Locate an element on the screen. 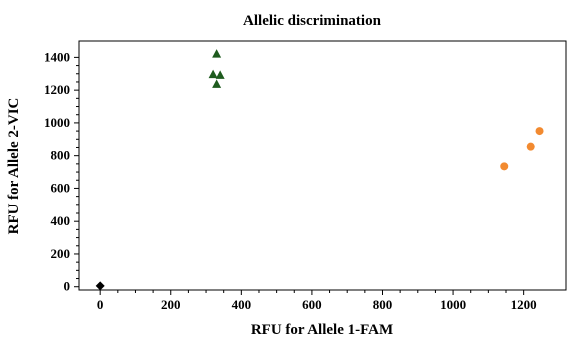  x-tick-label: 400 is located at coordinates (242, 304).